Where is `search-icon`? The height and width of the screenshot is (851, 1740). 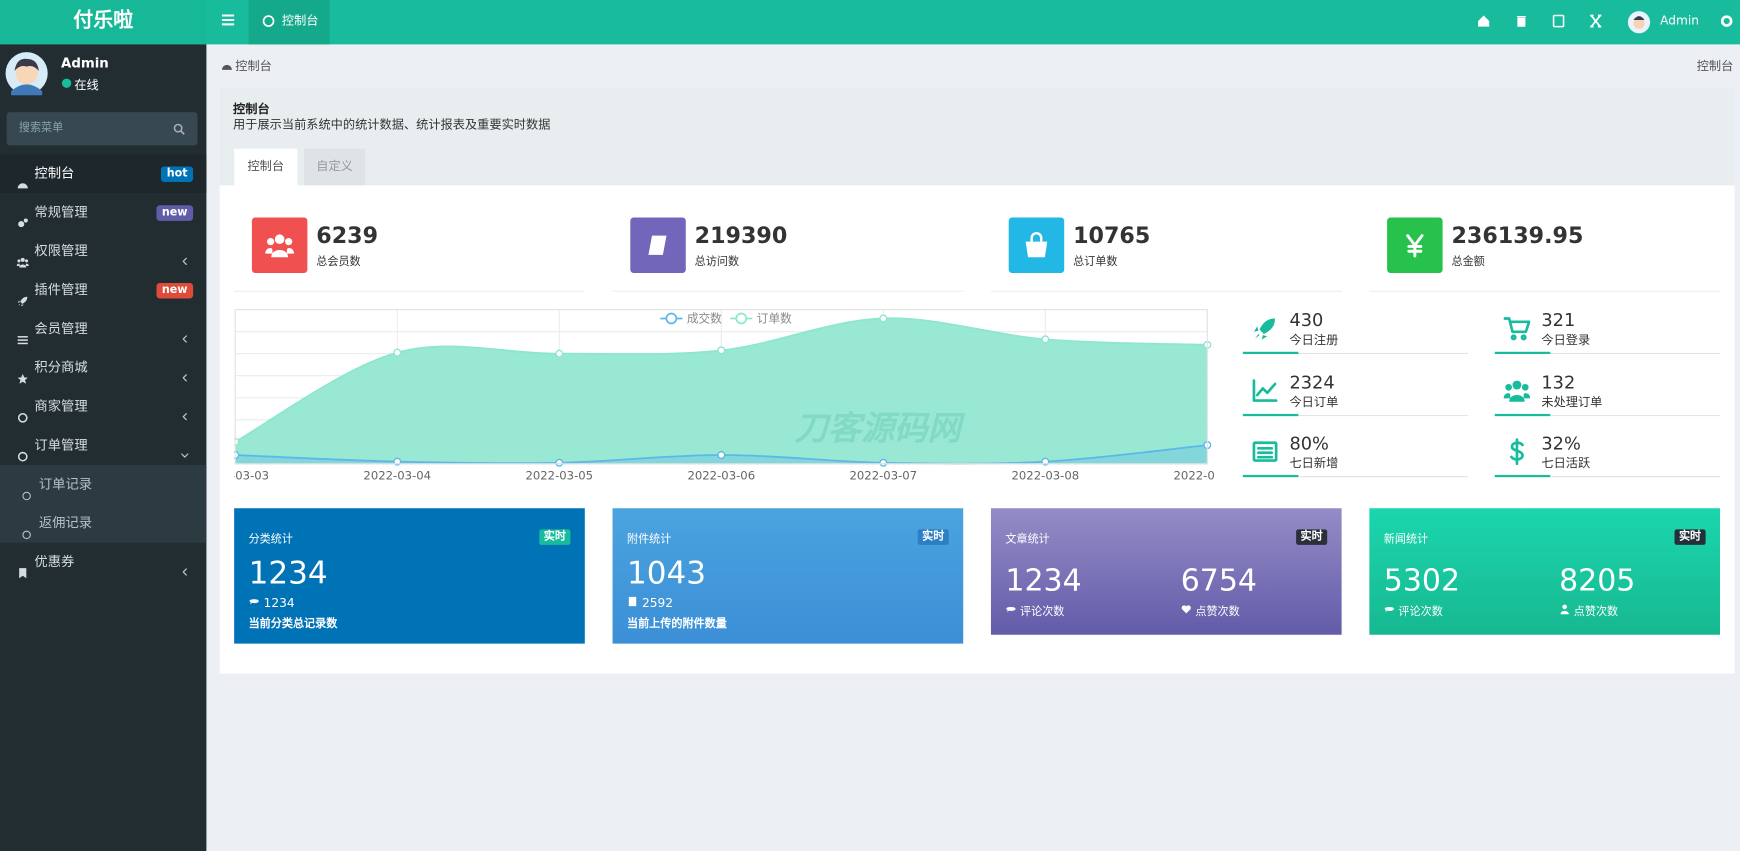 search-icon is located at coordinates (179, 129).